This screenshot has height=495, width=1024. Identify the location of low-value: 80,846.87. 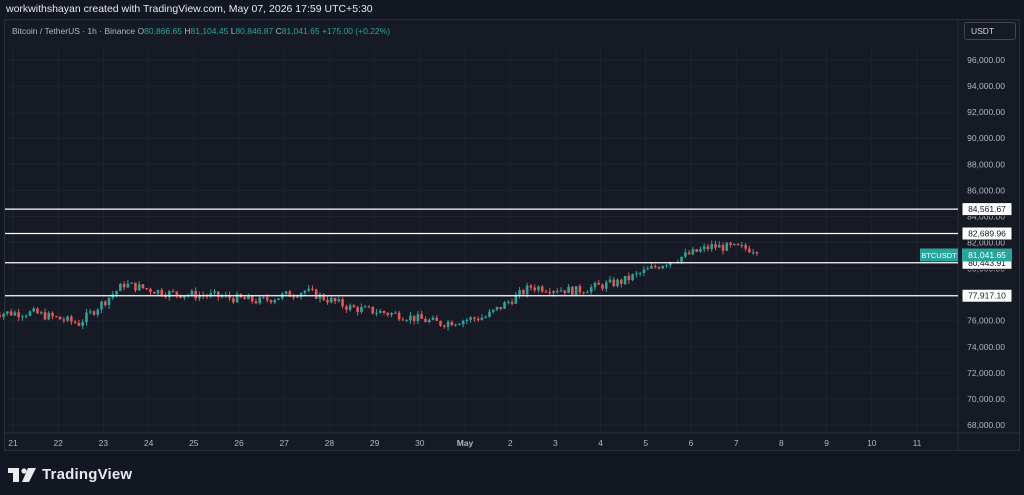
(254, 31).